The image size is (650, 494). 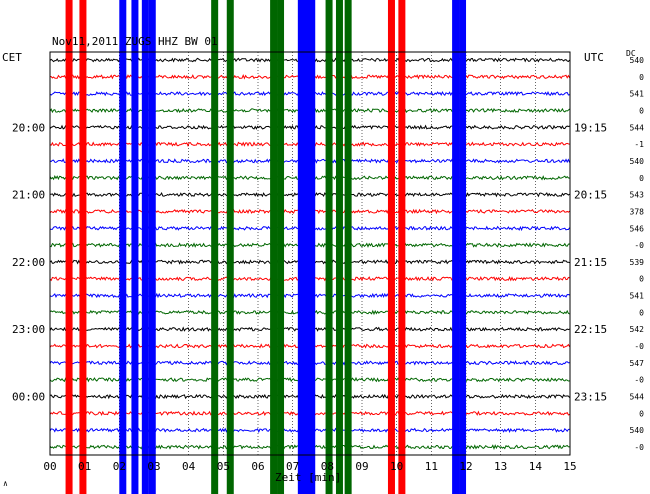 What do you see at coordinates (327, 466) in the screenshot?
I see `x-tick-label: 08` at bounding box center [327, 466].